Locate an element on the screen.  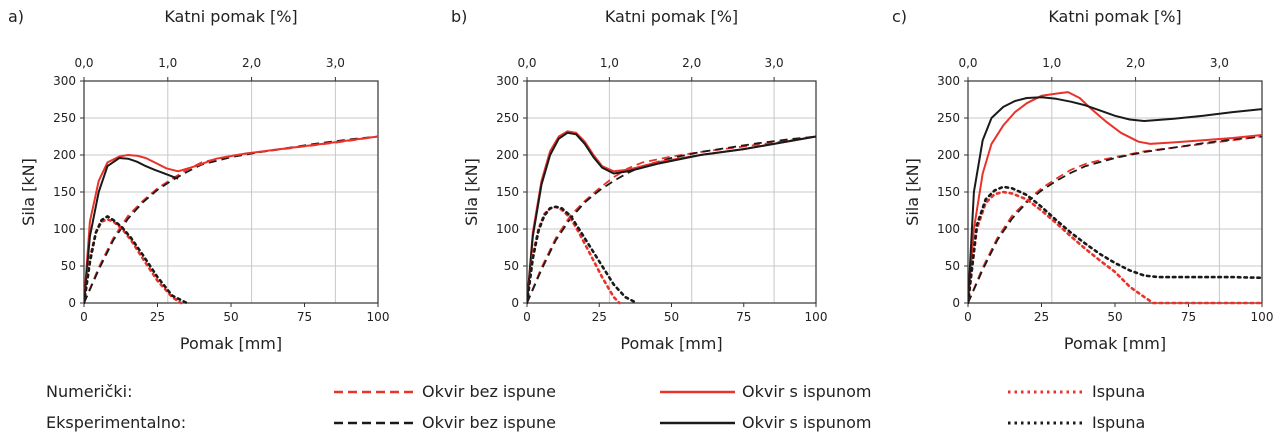
legend-numeric-infill: Ispuna is located at coordinates (1118, 391).